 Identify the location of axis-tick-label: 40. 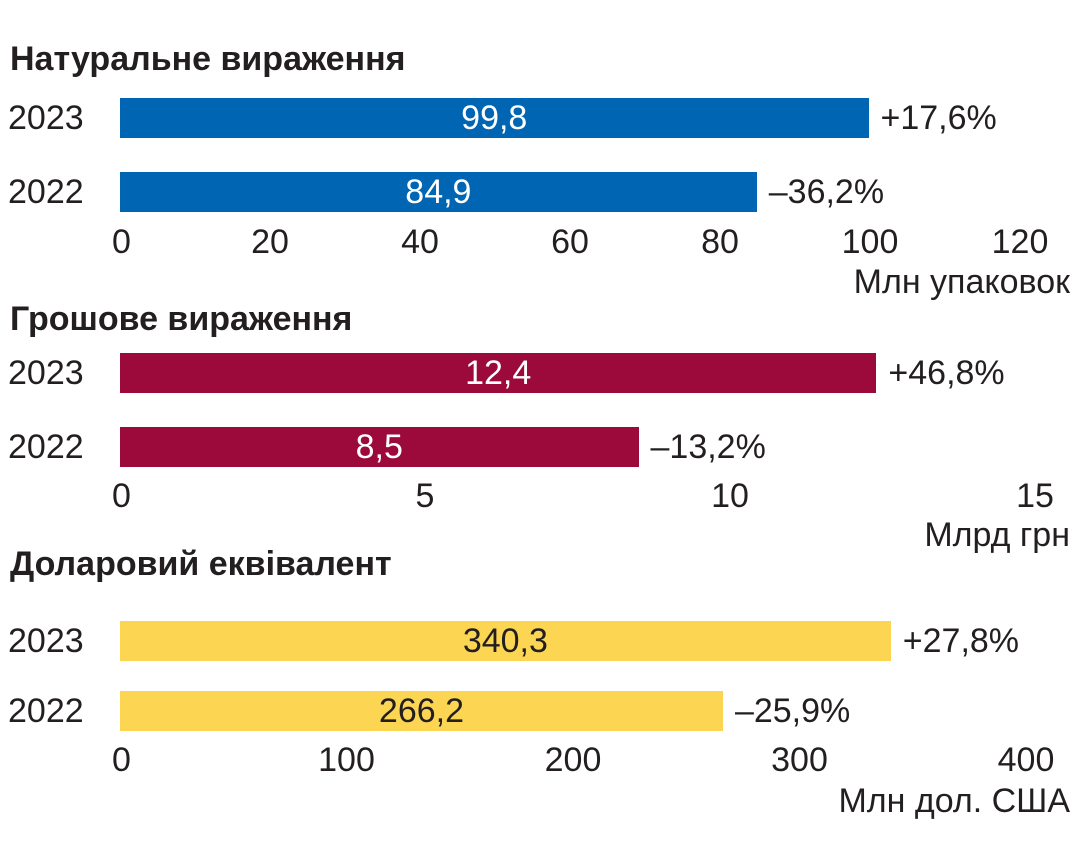
(420, 242).